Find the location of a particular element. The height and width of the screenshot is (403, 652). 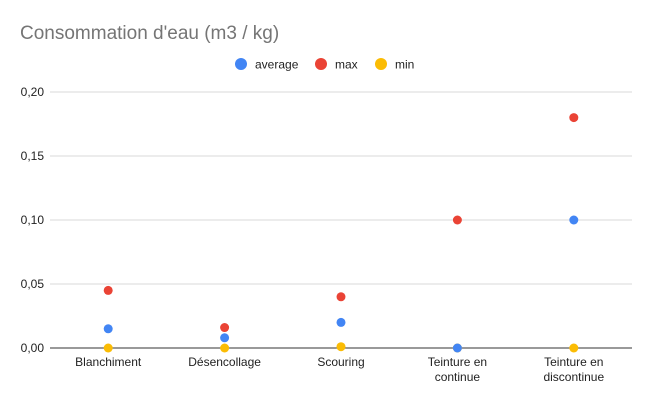

legend-label-min: min is located at coordinates (404, 65).